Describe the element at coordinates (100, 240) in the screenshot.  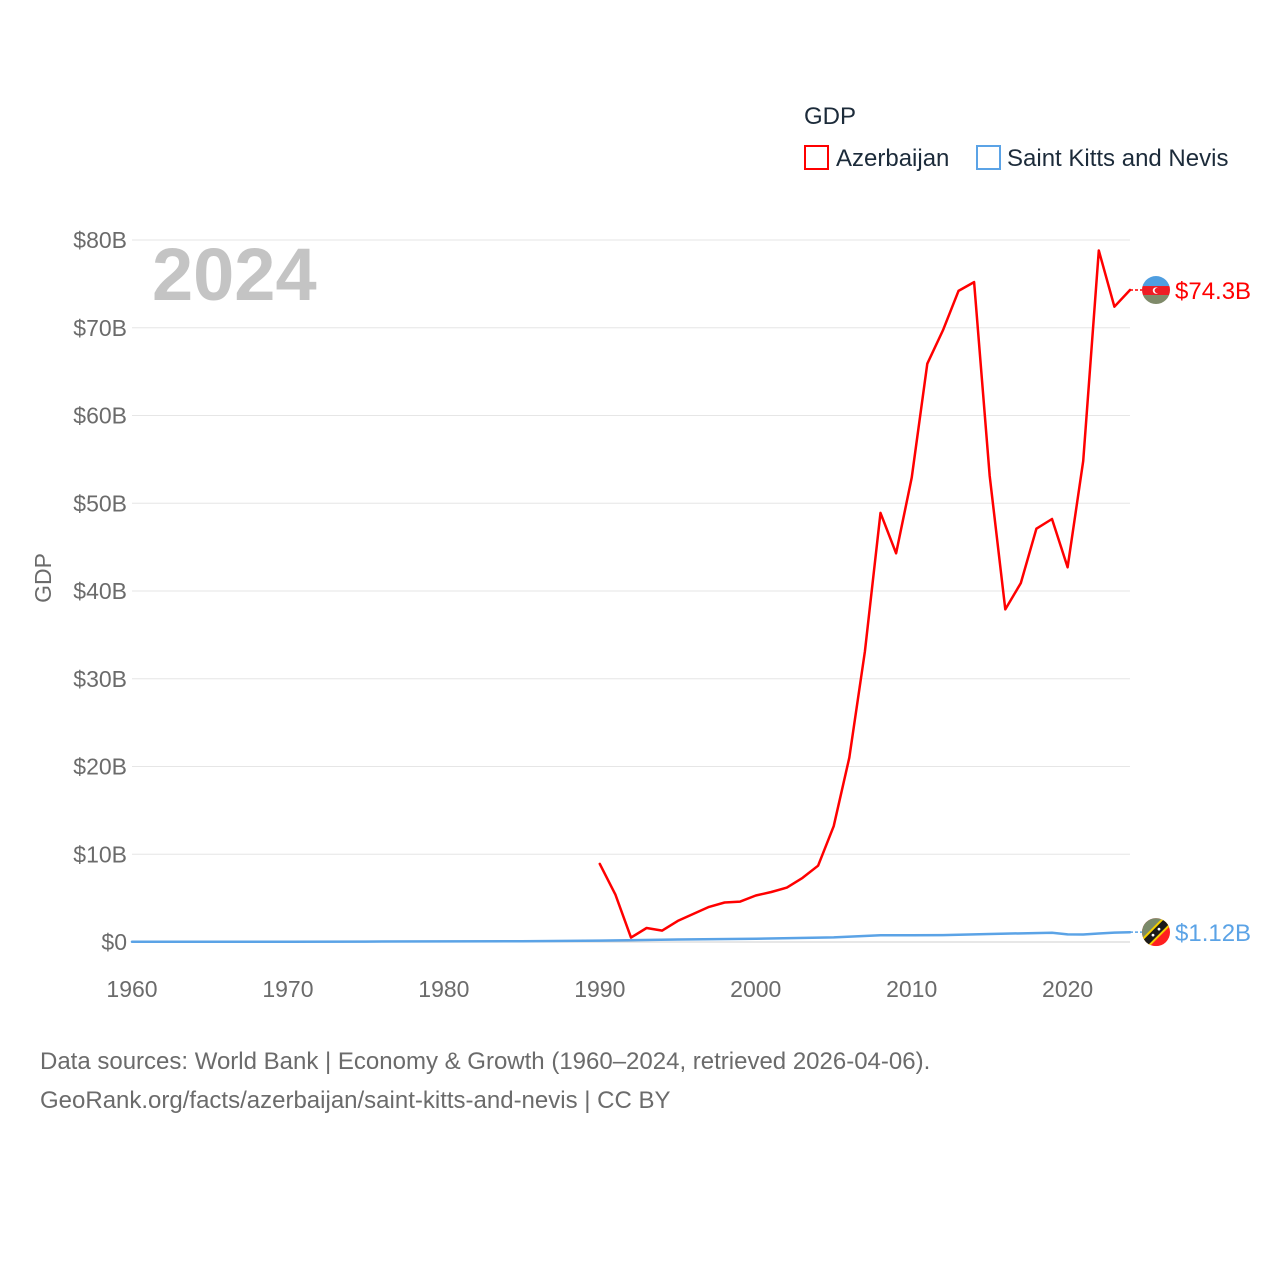
I see `y-tick-label: $80B` at that location.